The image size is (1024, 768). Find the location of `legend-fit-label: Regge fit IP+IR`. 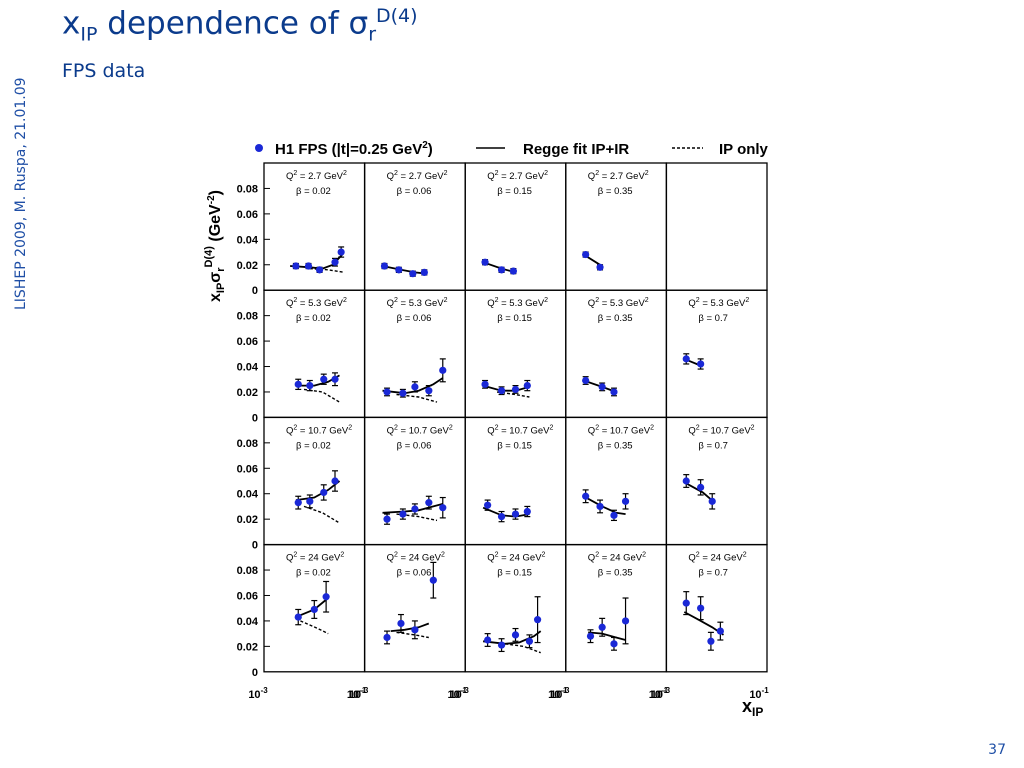

legend-fit-label: Regge fit IP+IR is located at coordinates (576, 149).